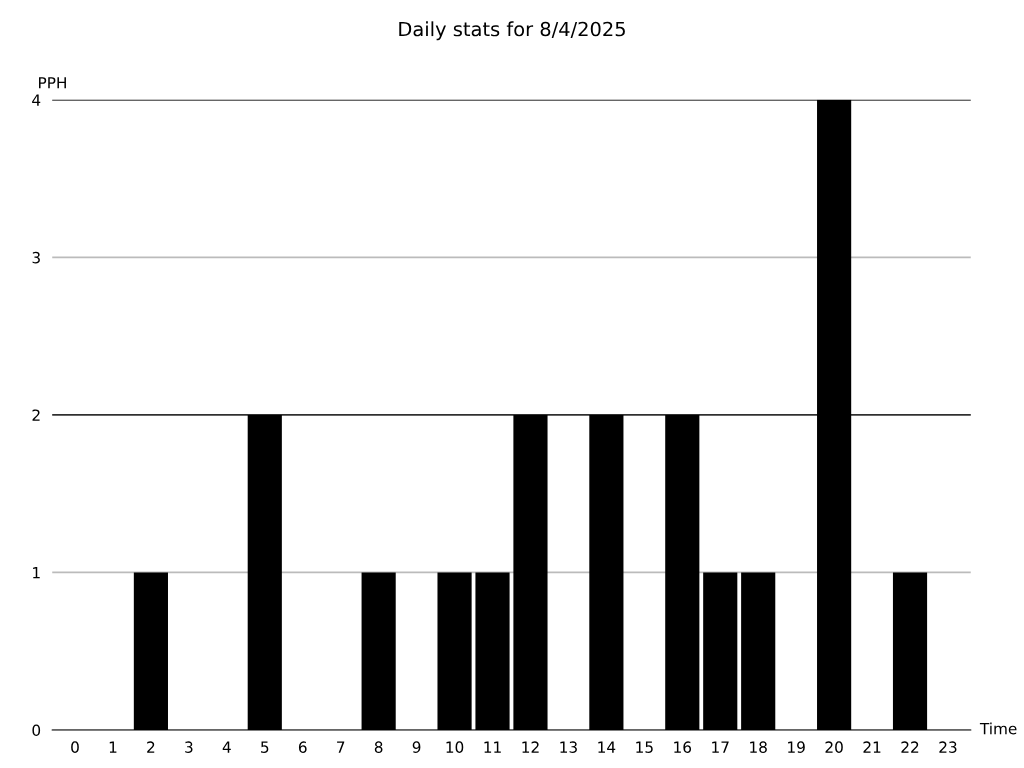  I want to click on x-tick-label: 12, so click(530, 747).